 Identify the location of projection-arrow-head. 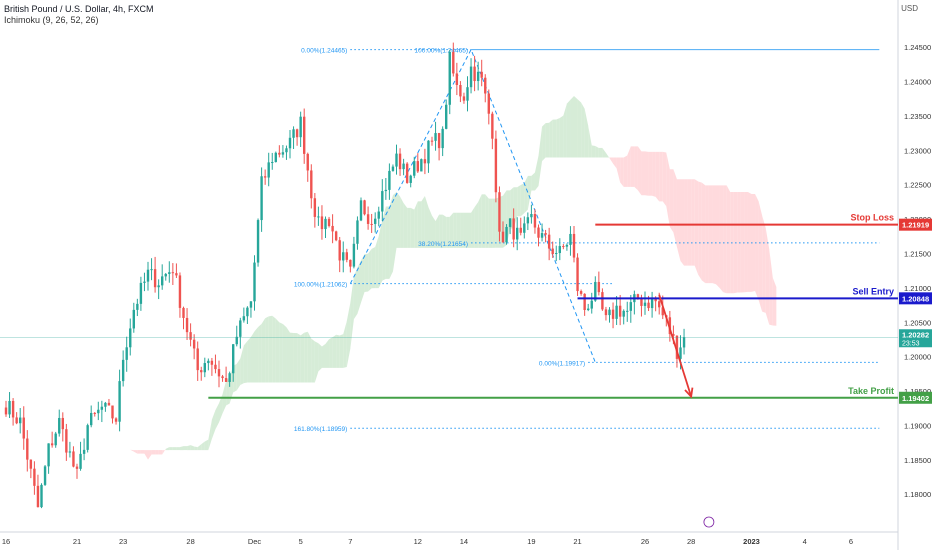
(689, 393).